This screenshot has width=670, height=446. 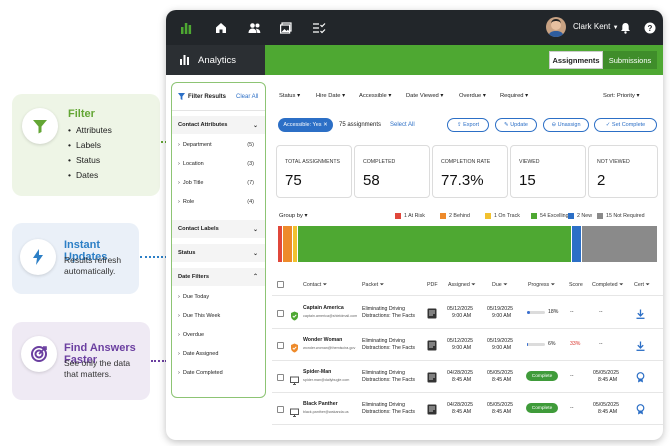 What do you see at coordinates (187, 253) in the screenshot?
I see `section-label: Status` at bounding box center [187, 253].